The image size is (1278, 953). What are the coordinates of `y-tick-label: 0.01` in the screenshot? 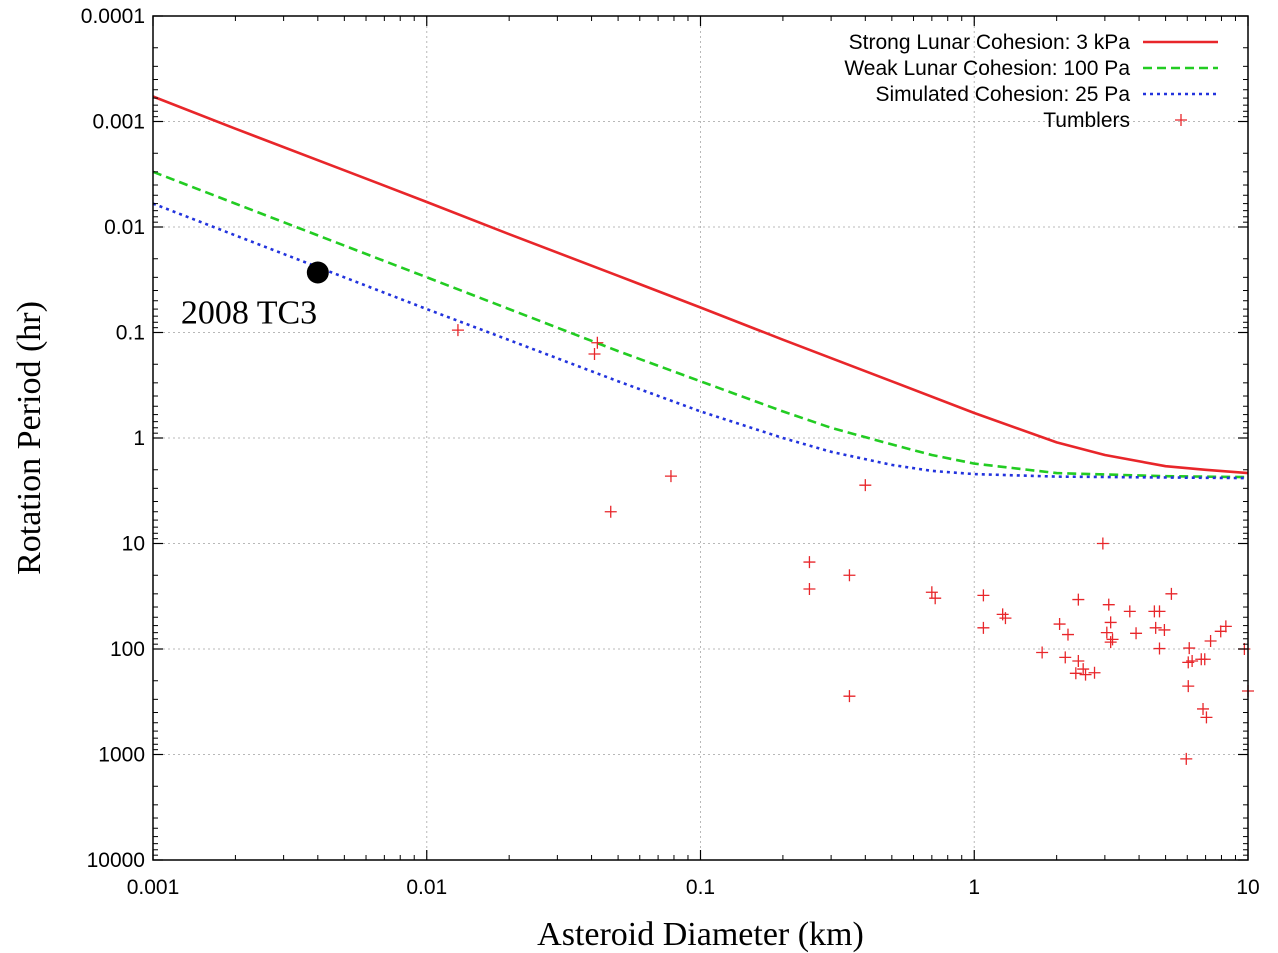 It's located at (124, 227).